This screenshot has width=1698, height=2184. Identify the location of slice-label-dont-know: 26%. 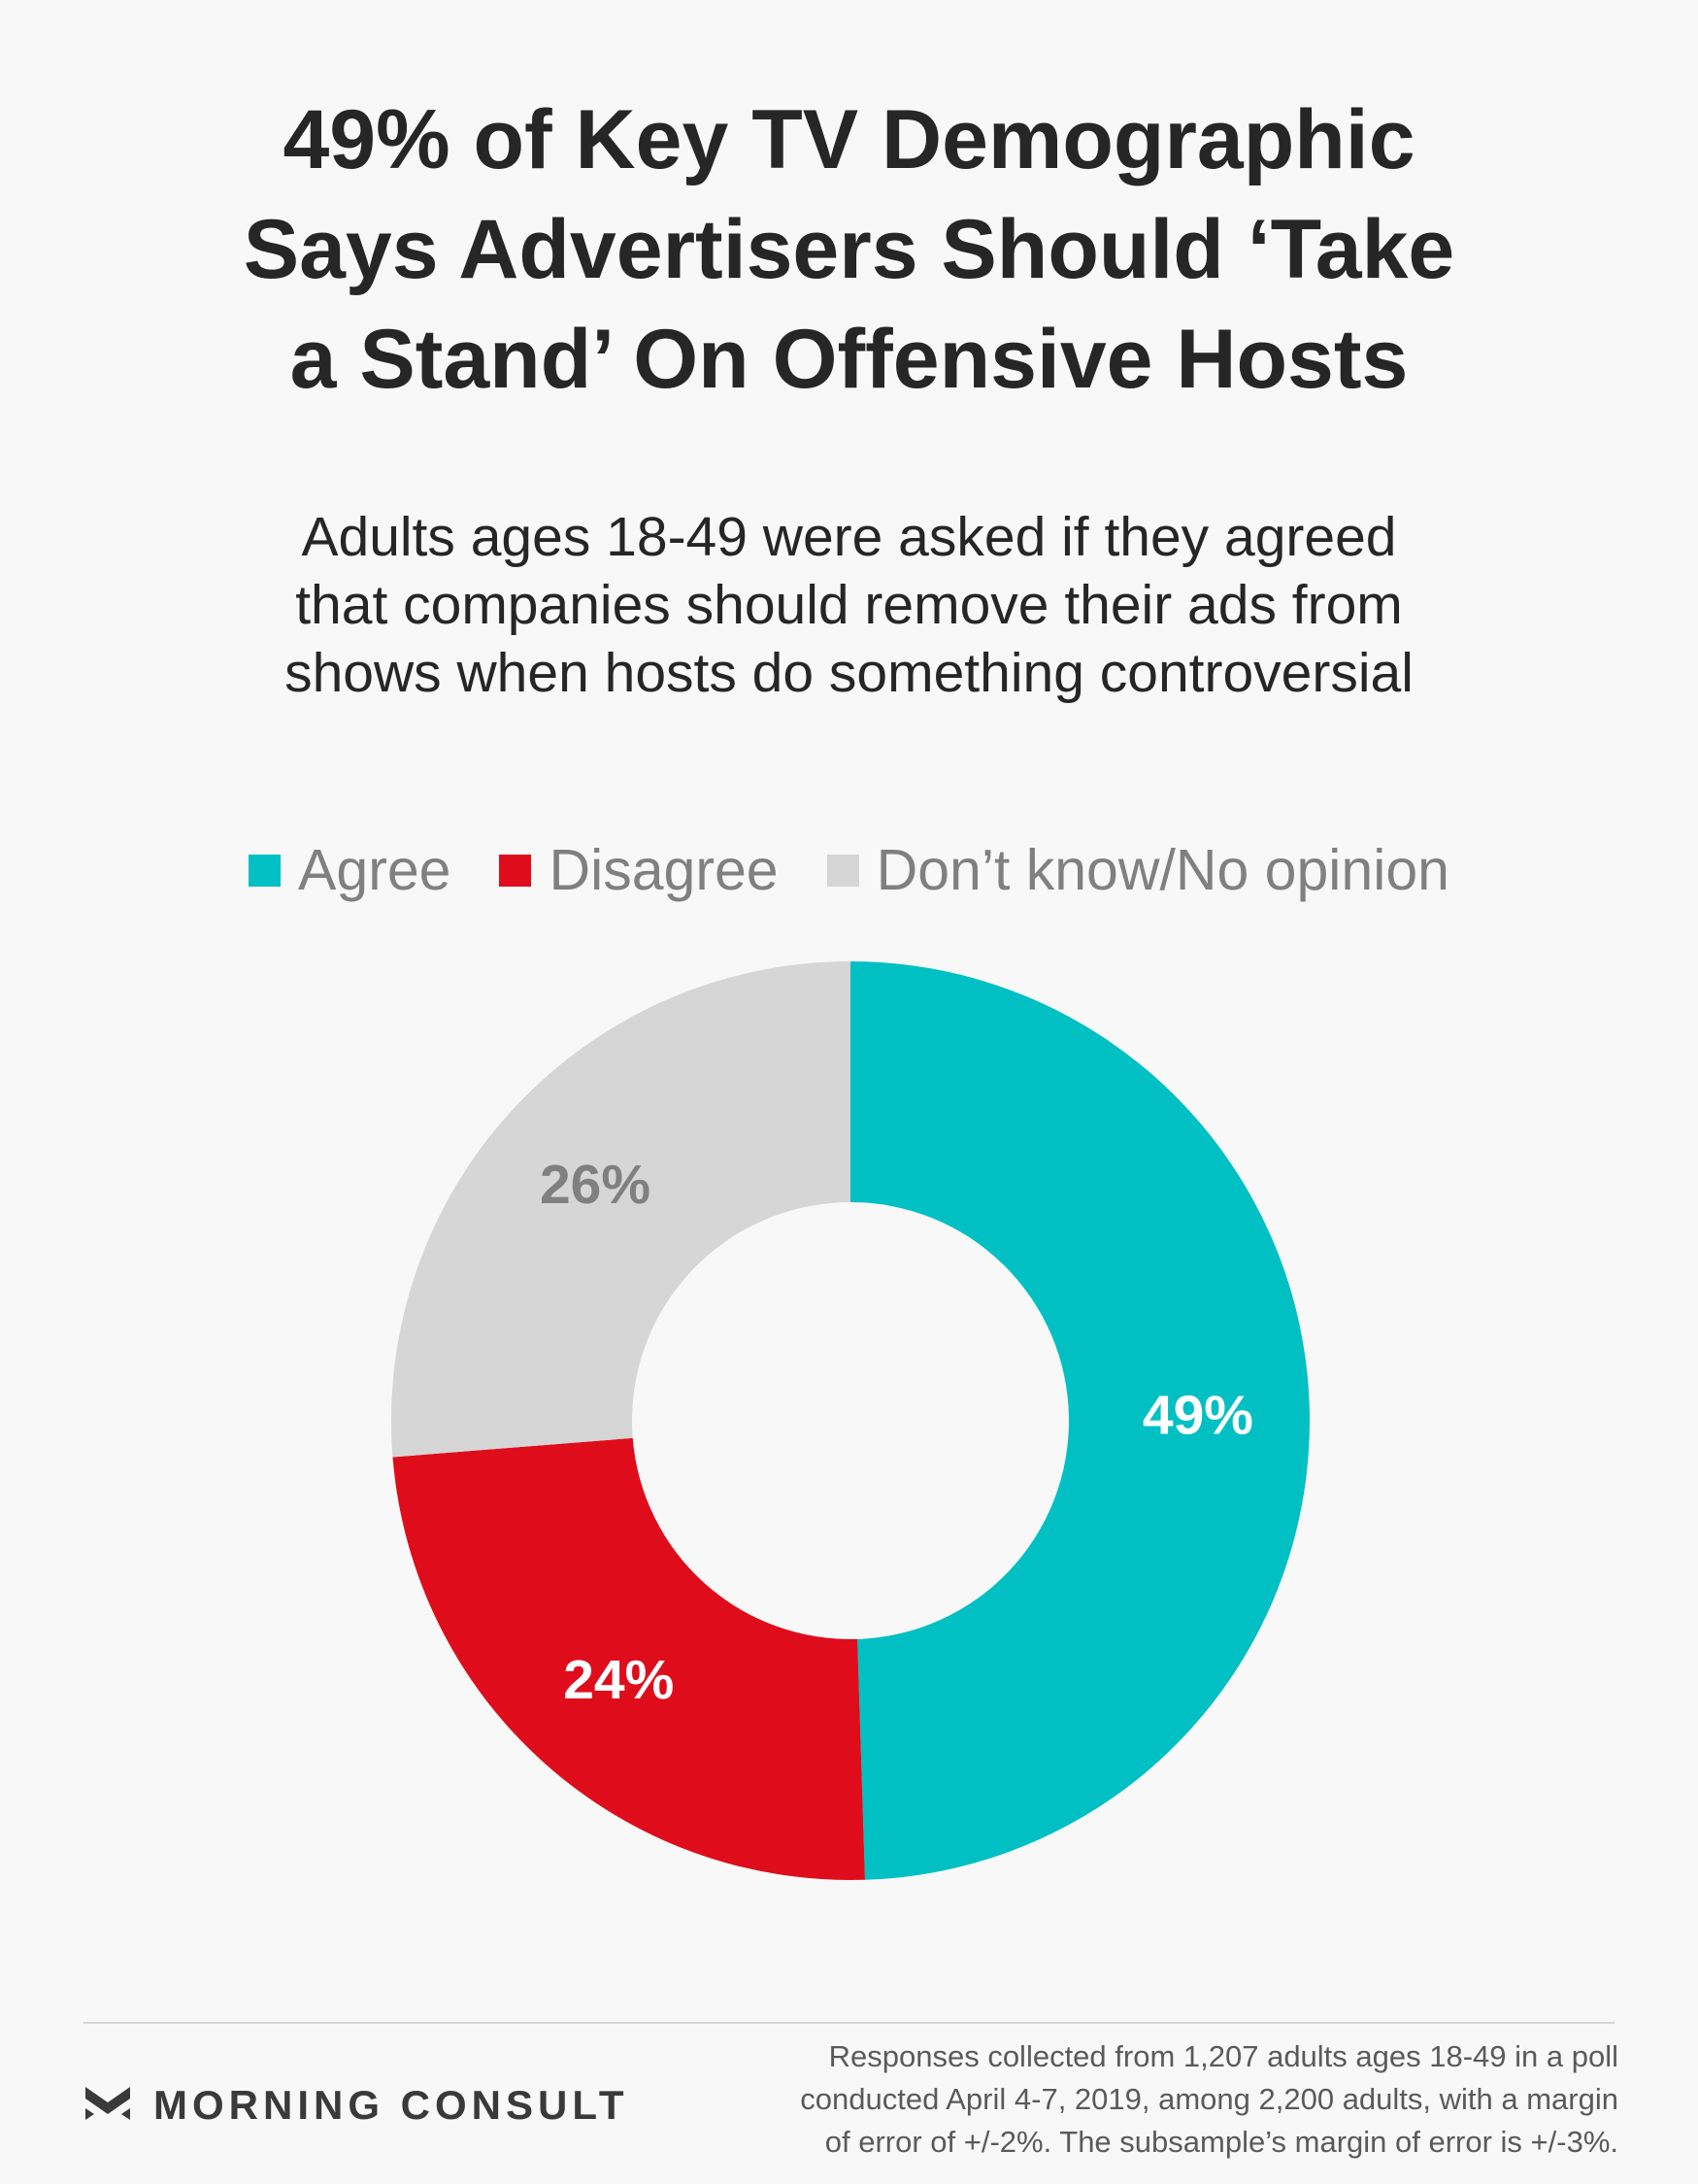
(595, 1185).